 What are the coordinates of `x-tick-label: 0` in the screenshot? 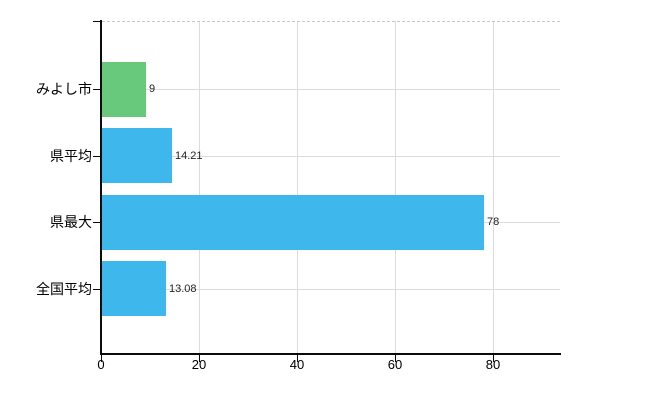 It's located at (101, 364).